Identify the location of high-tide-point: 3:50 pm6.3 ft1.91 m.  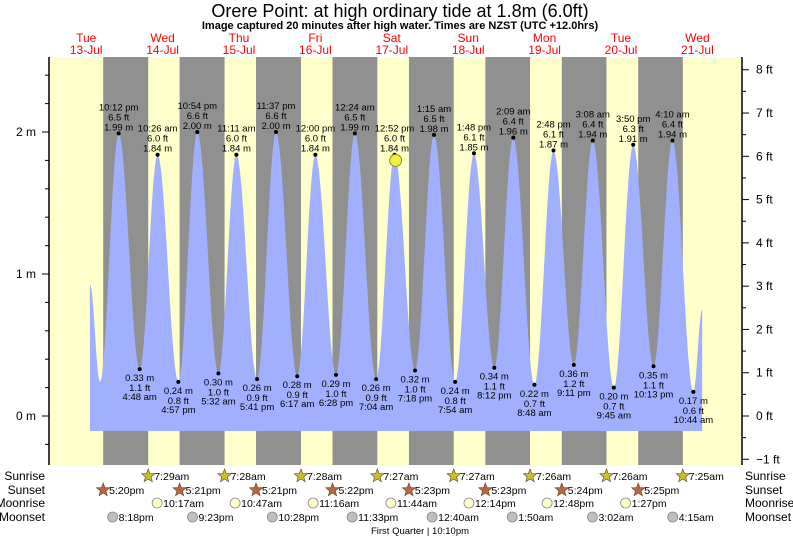
(633, 130).